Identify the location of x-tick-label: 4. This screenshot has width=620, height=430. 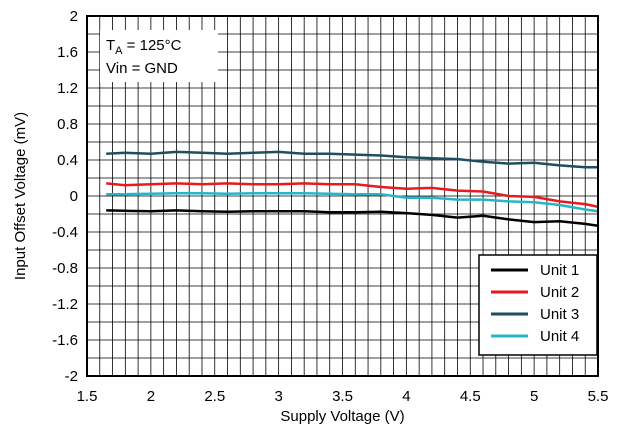
(406, 396).